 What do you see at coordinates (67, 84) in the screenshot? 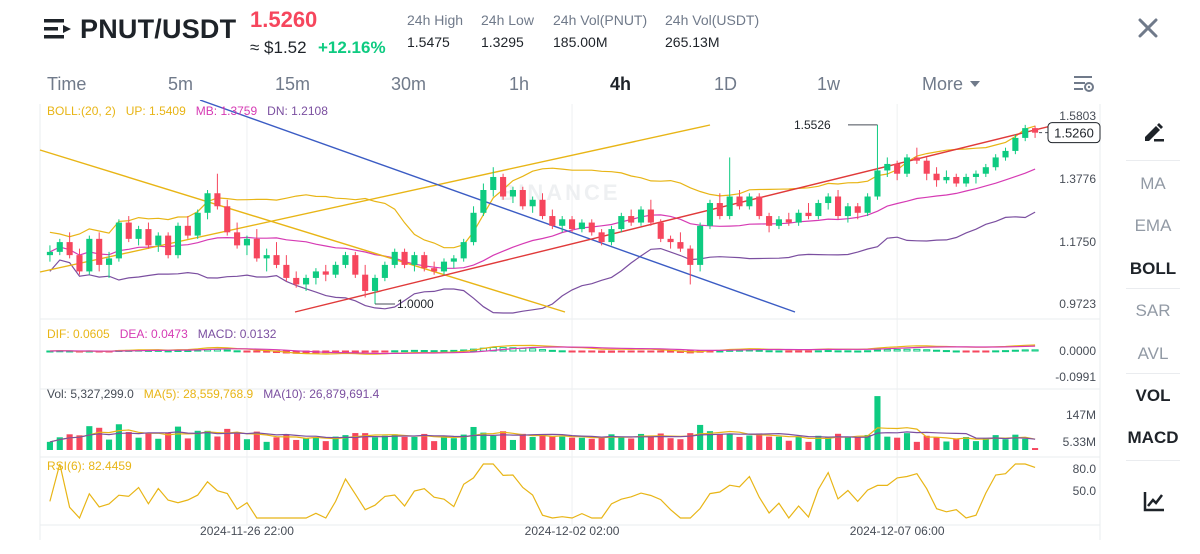
I see `tab-time: Time` at bounding box center [67, 84].